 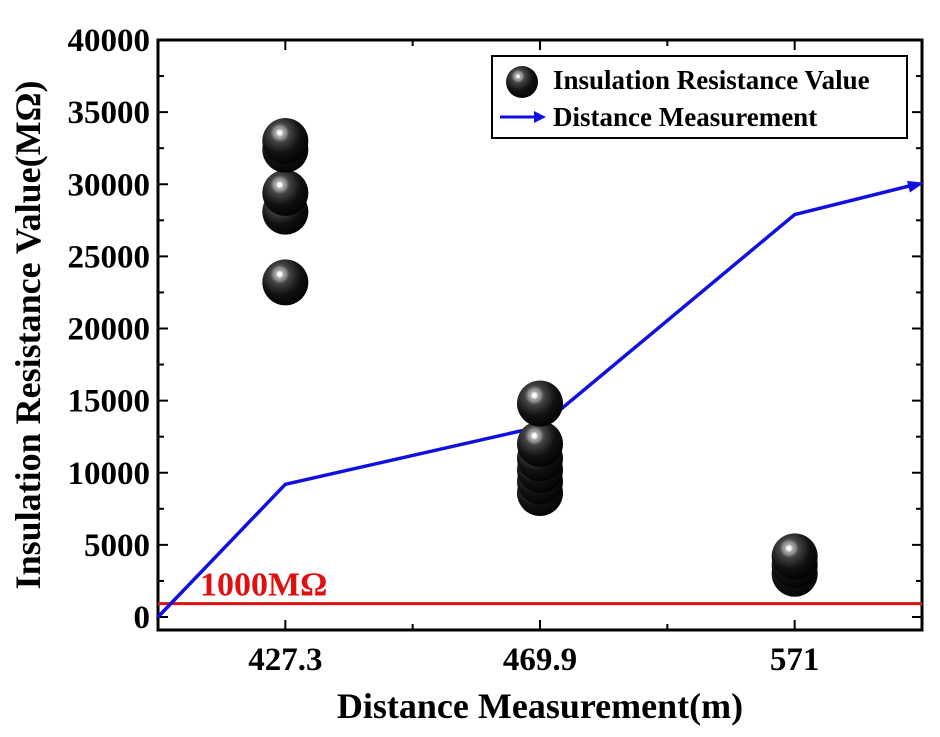 I want to click on legend-ball-icon, so click(x=522, y=82).